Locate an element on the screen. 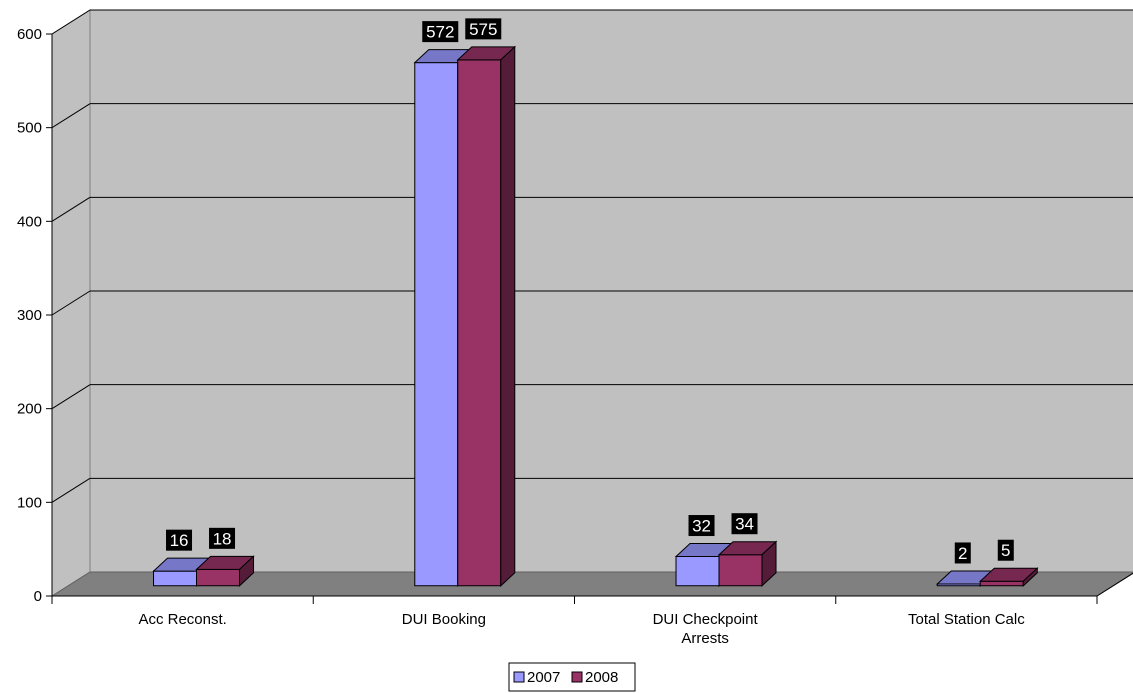 This screenshot has width=1133, height=693. data-label: 572 is located at coordinates (440, 32).